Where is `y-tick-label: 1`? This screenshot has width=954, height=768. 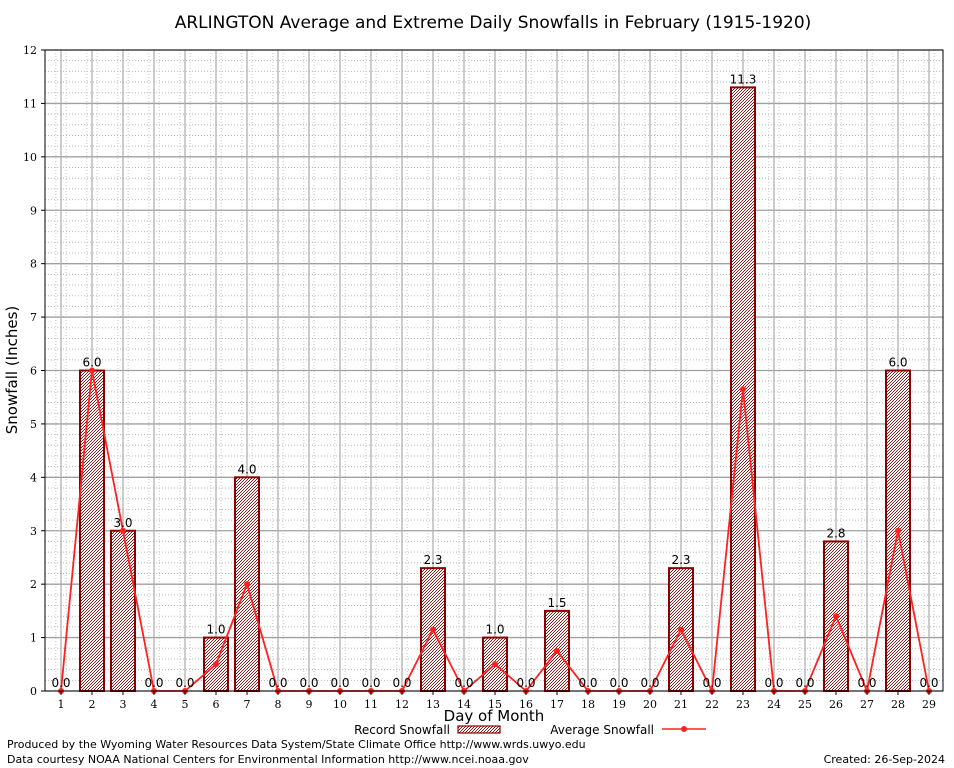
y-tick-label: 1 is located at coordinates (33, 638).